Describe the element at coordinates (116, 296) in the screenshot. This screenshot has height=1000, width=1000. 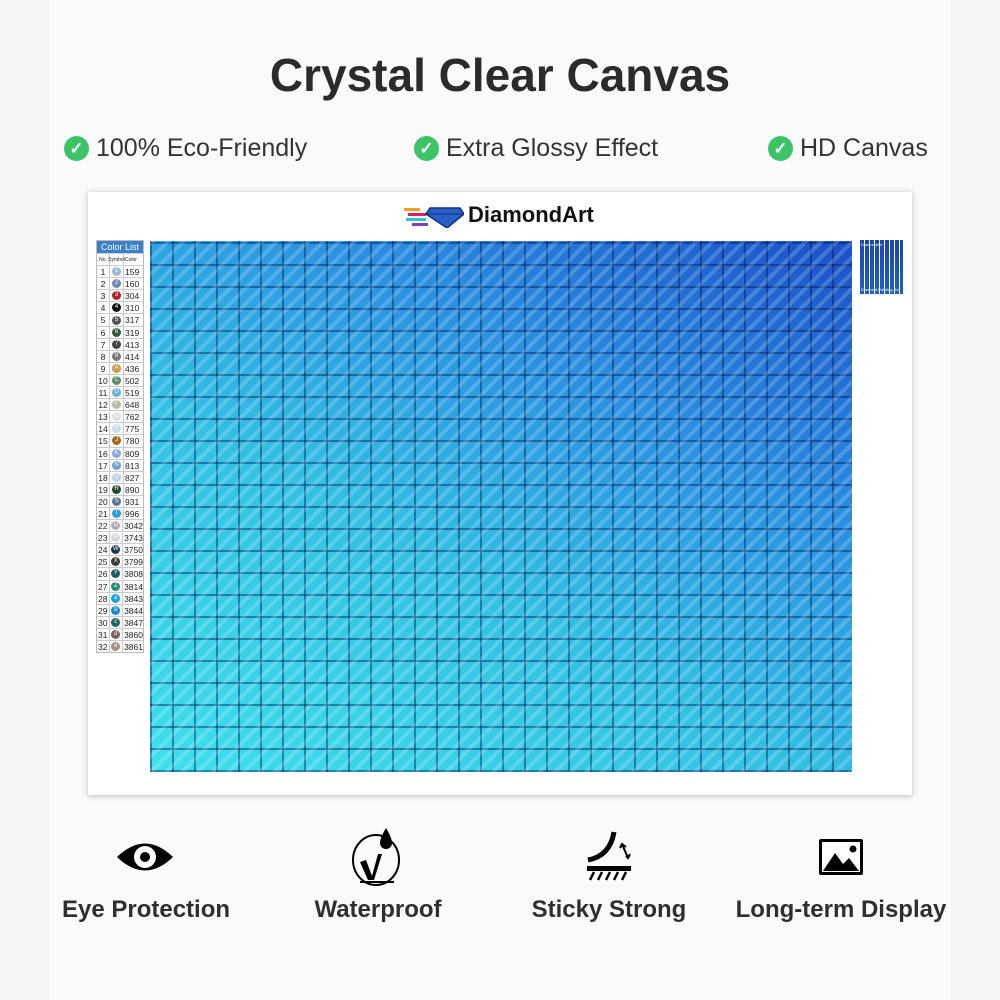
I see `symbol-dot: 3` at that location.